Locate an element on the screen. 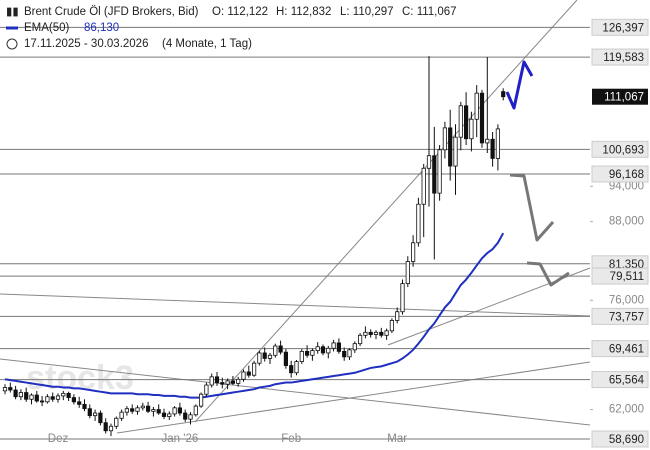  level-label: 58,690 is located at coordinates (626, 440).